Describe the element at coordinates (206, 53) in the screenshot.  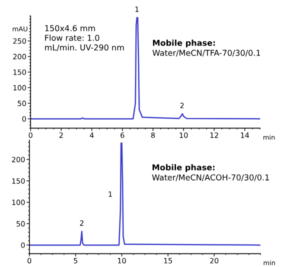
I see `annotation: Water/MeCN/TFA-70/30/0.1` at that location.